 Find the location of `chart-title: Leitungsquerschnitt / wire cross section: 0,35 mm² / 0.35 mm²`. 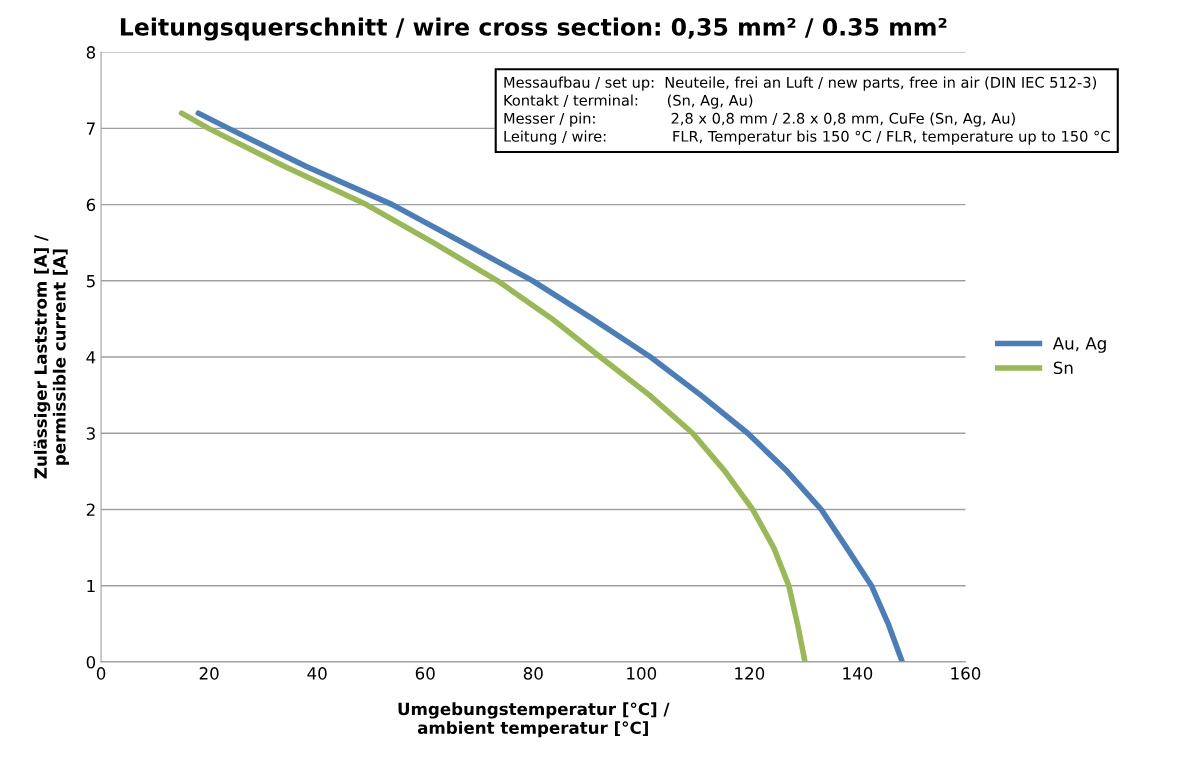

chart-title: Leitungsquerschnitt / wire cross section: 0,35 mm² / 0.35 mm² is located at coordinates (533, 29).